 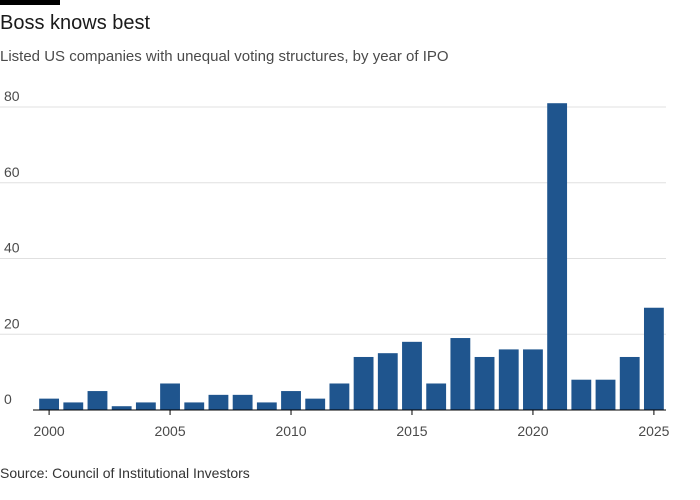 What do you see at coordinates (412, 375) in the screenshot?
I see `bar-2015` at bounding box center [412, 375].